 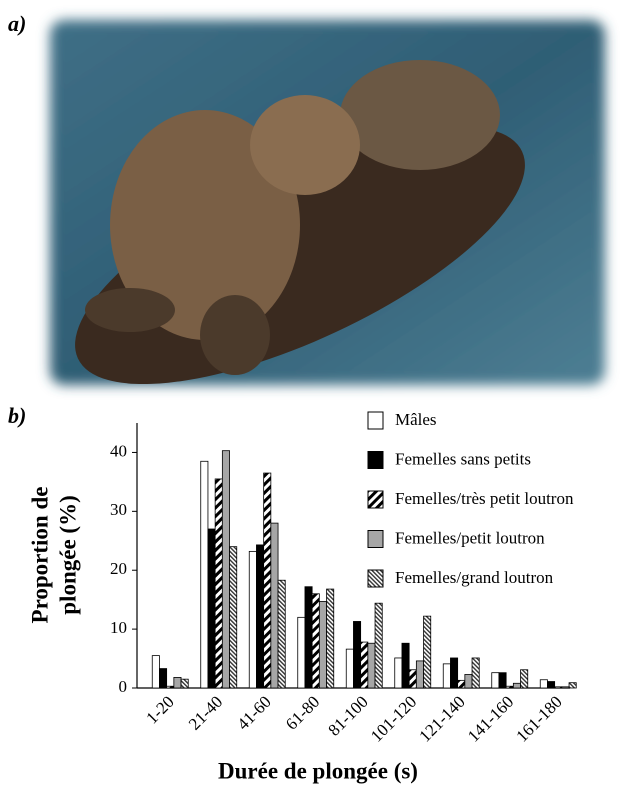 I want to click on y-tick-label: 30, so click(x=118, y=509).